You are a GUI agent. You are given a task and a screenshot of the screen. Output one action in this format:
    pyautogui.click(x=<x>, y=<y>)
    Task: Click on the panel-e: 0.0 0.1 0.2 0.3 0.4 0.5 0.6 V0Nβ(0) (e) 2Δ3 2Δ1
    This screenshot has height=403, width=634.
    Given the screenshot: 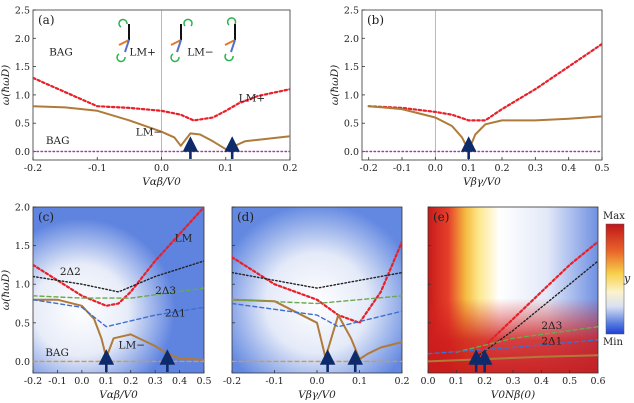 What is the action you would take?
    pyautogui.click(x=513, y=303)
    